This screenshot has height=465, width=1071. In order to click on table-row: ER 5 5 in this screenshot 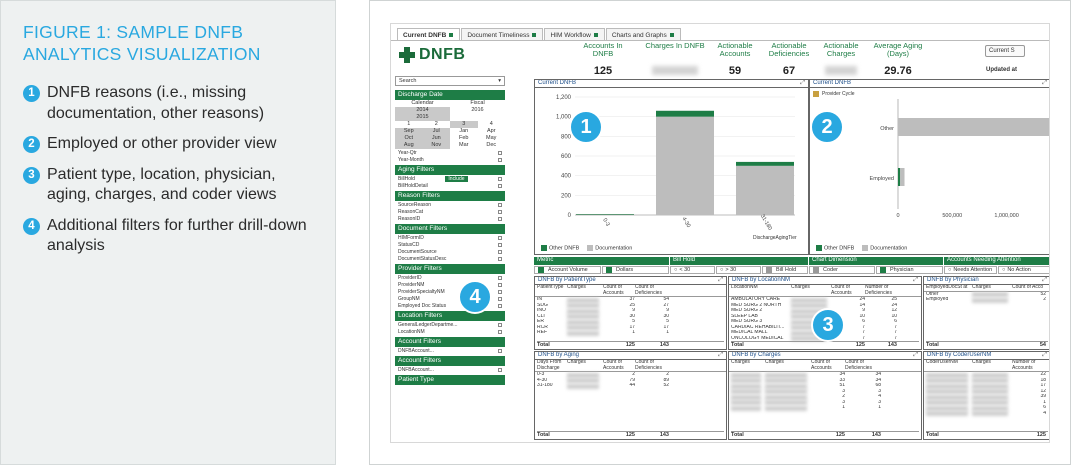, I will do `click(630, 322)`.